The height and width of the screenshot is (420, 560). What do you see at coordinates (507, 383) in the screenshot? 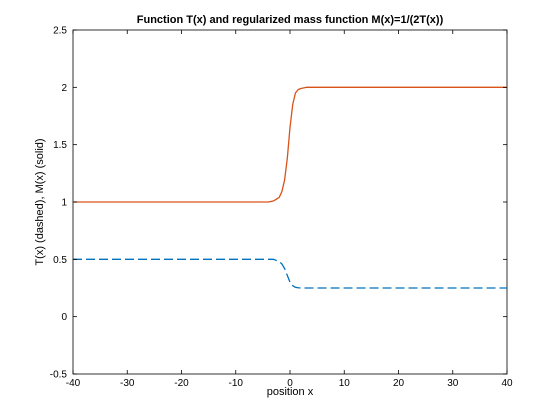
I see `x-tick-label: 40` at bounding box center [507, 383].